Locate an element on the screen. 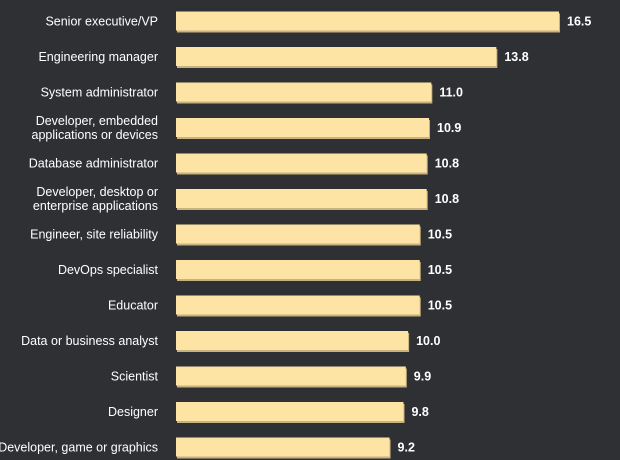  value-label: 10.9 is located at coordinates (449, 128).